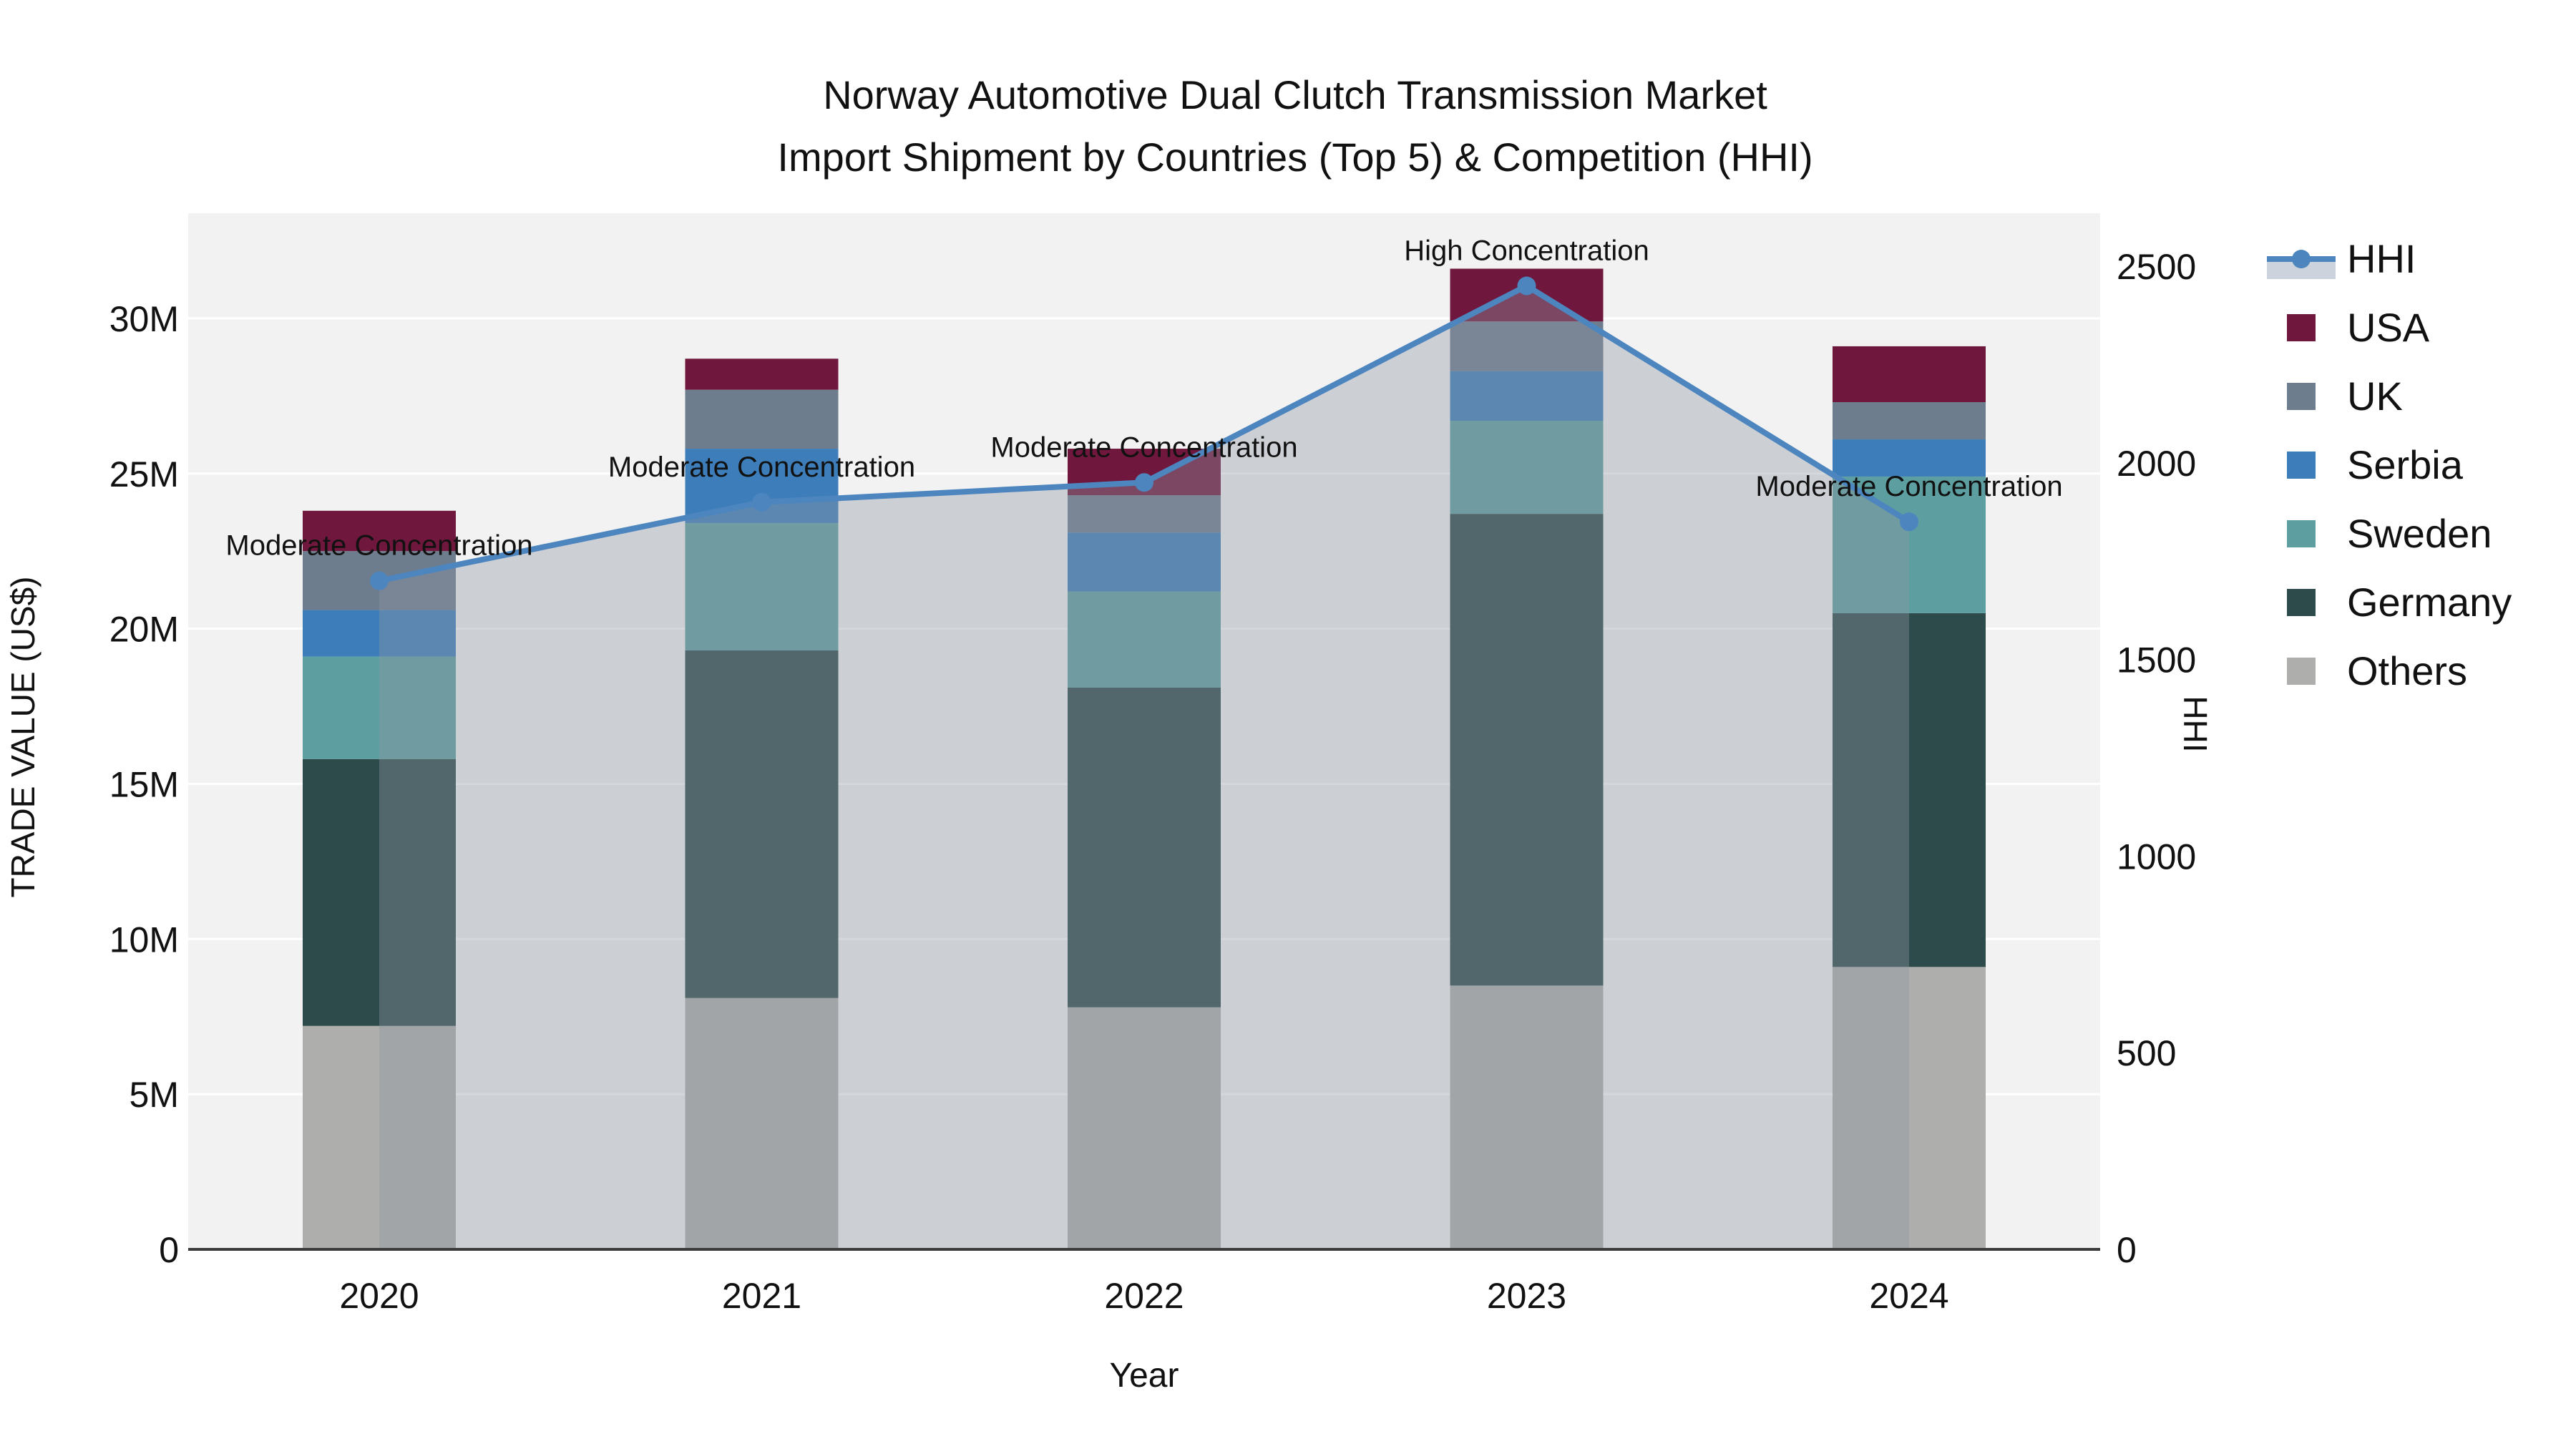 The image size is (2576, 1449). What do you see at coordinates (144, 939) in the screenshot?
I see `y-left-tick-10M: 10M` at bounding box center [144, 939].